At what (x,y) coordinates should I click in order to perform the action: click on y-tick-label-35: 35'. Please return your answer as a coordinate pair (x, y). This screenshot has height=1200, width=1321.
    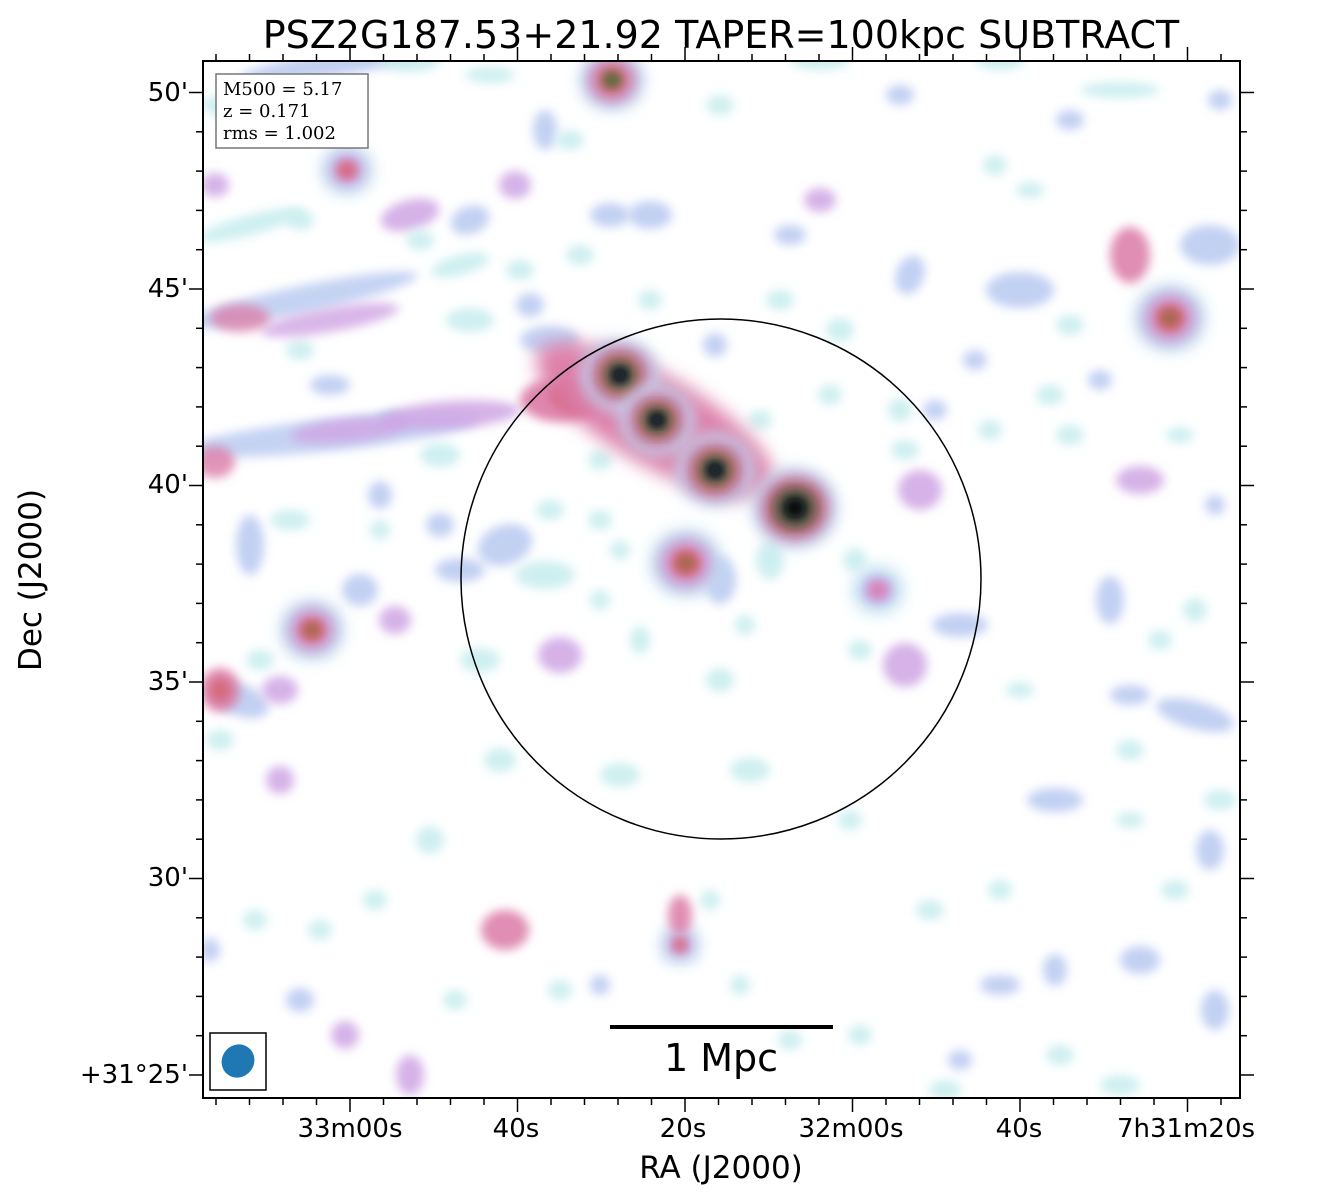
    Looking at the image, I should click on (168, 682).